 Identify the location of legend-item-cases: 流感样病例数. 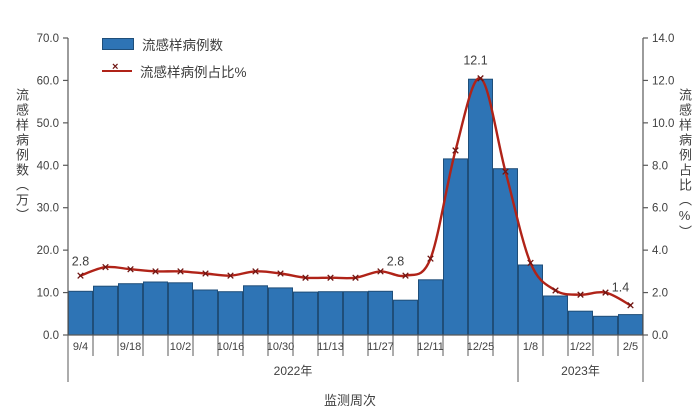
(174, 44).